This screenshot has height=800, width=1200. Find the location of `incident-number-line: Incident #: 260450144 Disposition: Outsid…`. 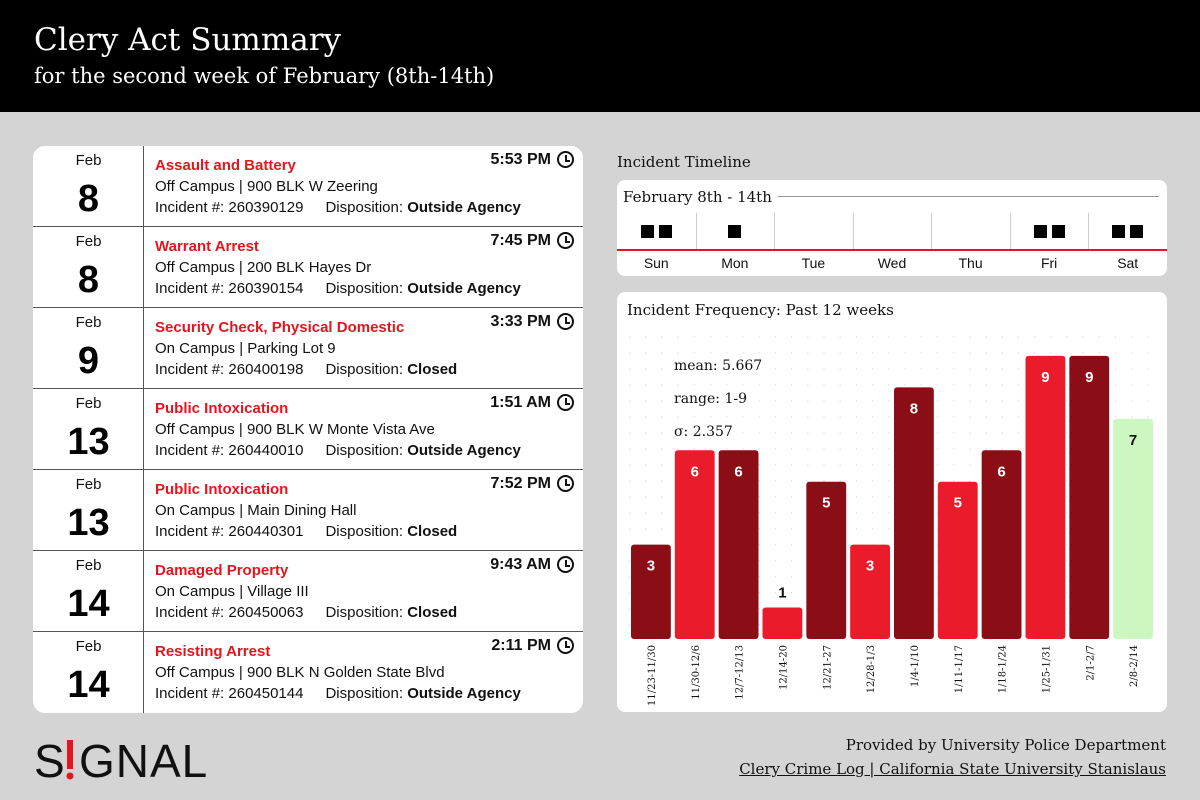

incident-number-line: Incident #: 260450144 Disposition: Outsid… is located at coordinates (338, 693).